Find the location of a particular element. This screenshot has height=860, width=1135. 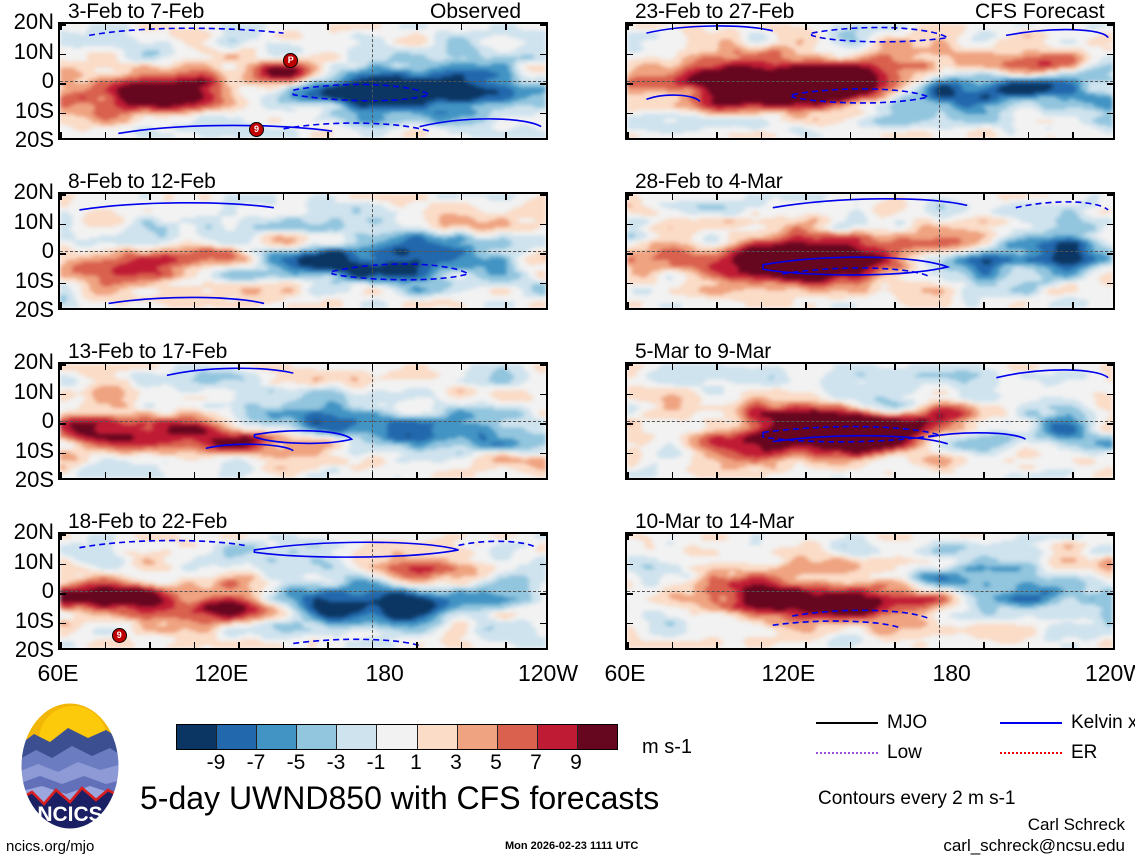

panel-title: 28-Feb to 4-Mar is located at coordinates (709, 181).